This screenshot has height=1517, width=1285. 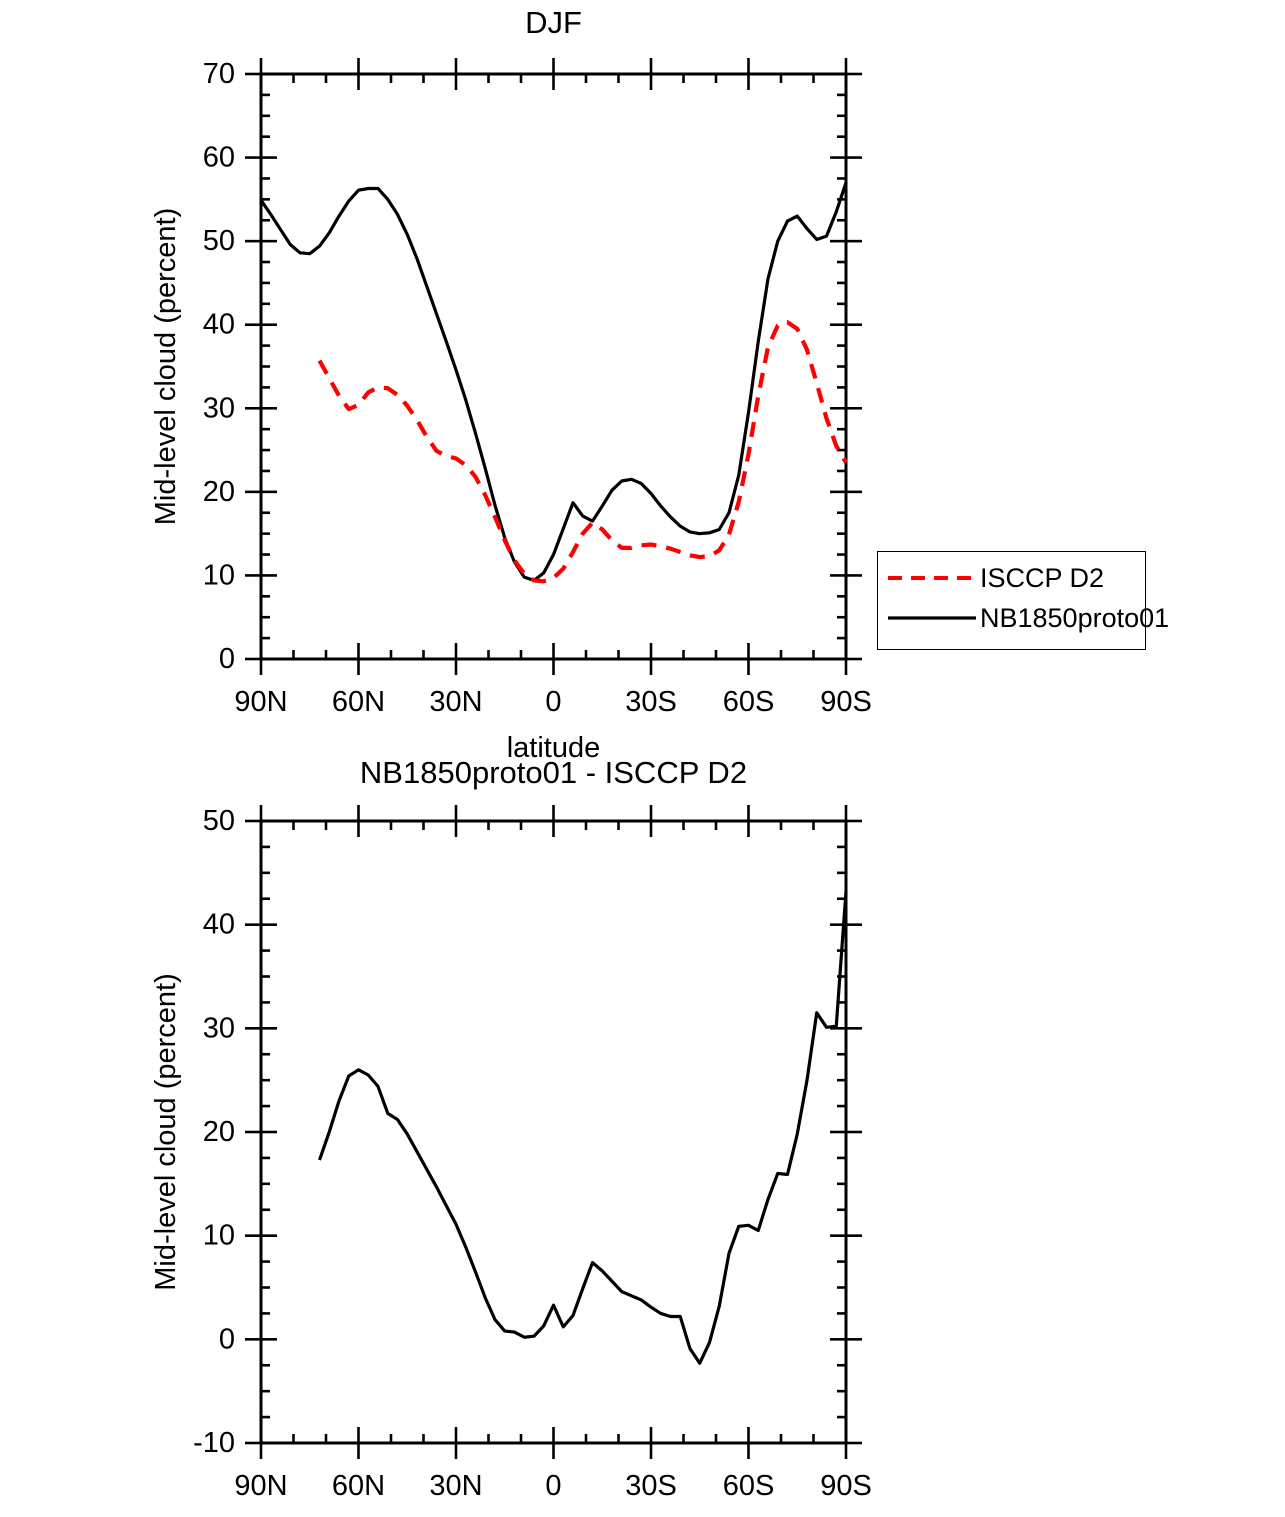 What do you see at coordinates (1042, 577) in the screenshot?
I see `legend-label-isccp-d2: ISCCP D2` at bounding box center [1042, 577].